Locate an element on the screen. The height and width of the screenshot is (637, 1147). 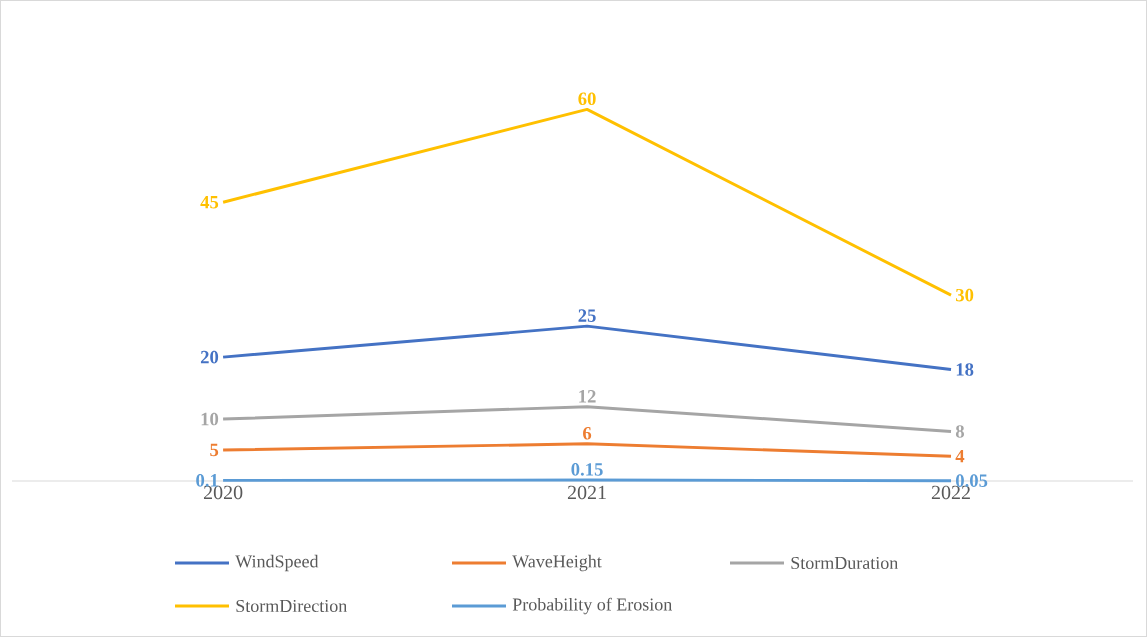
data-label: 6 is located at coordinates (587, 433).